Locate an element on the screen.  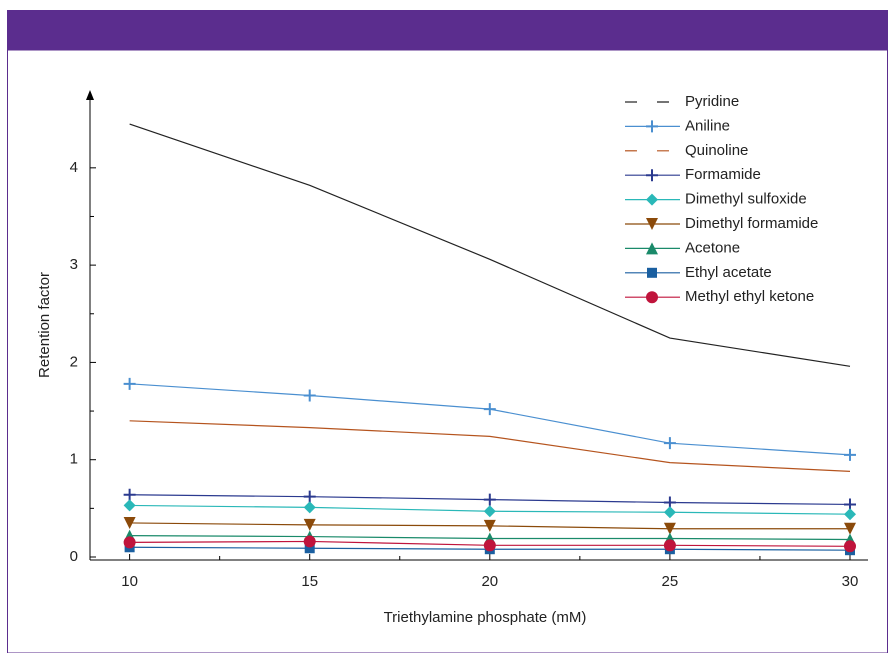
header-band is located at coordinates (447, 30).